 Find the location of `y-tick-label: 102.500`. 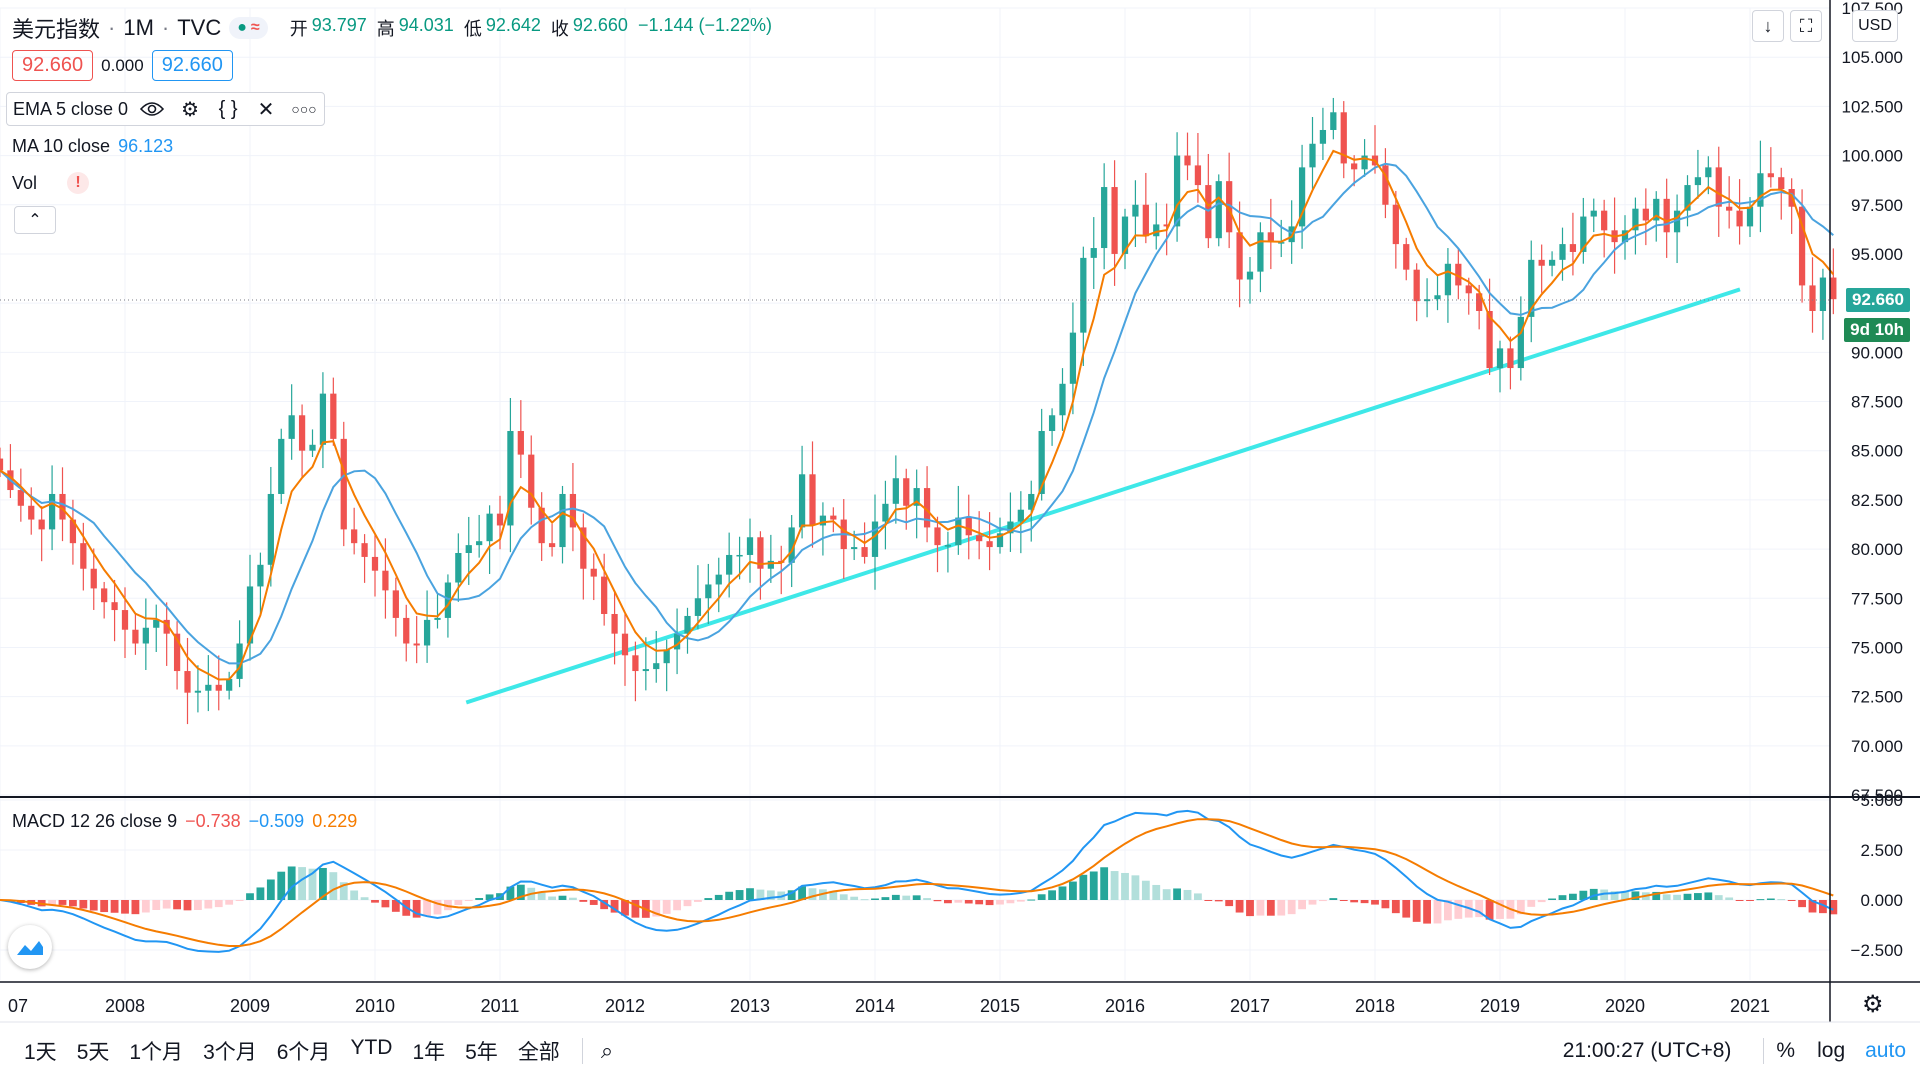

y-tick-label: 102.500 is located at coordinates (1872, 106).